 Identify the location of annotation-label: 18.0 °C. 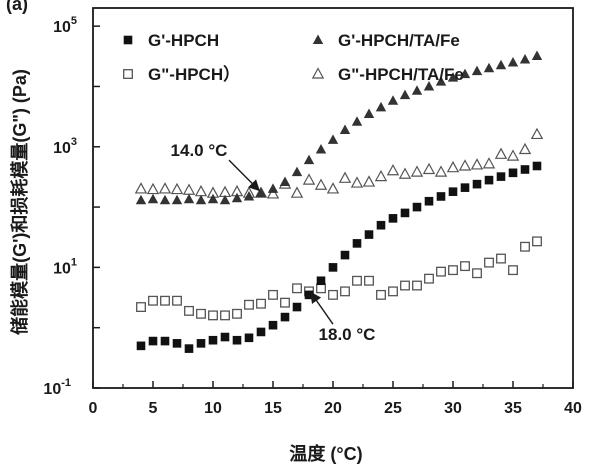
(347, 334).